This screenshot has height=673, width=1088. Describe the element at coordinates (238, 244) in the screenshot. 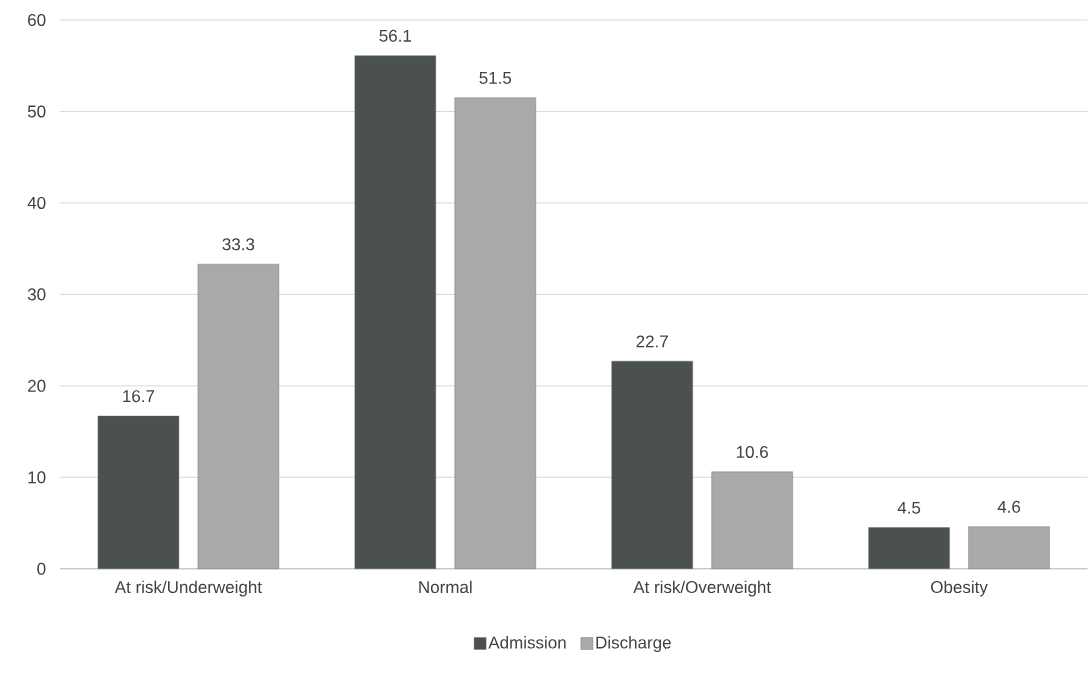

I see `data-label: 33.3` at that location.